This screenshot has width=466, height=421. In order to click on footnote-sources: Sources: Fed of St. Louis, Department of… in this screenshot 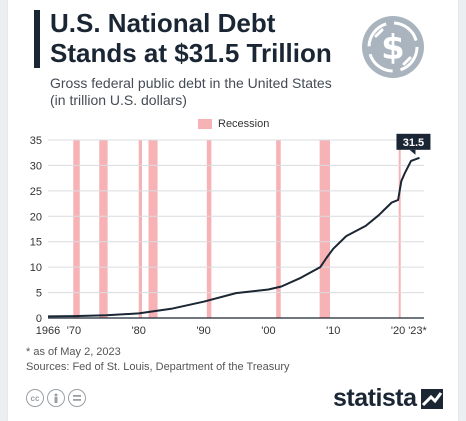, I will do `click(158, 367)`.